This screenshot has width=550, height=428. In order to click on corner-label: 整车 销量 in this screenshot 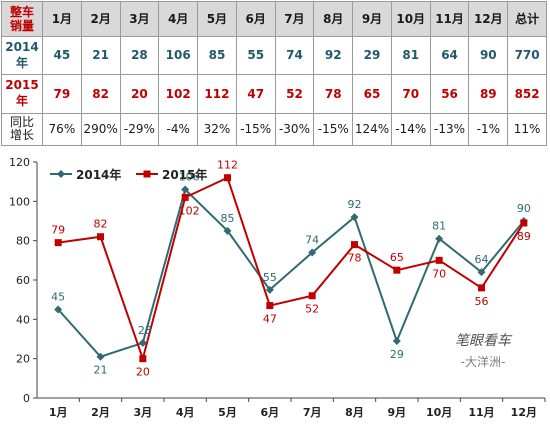, I will do `click(22, 19)`.